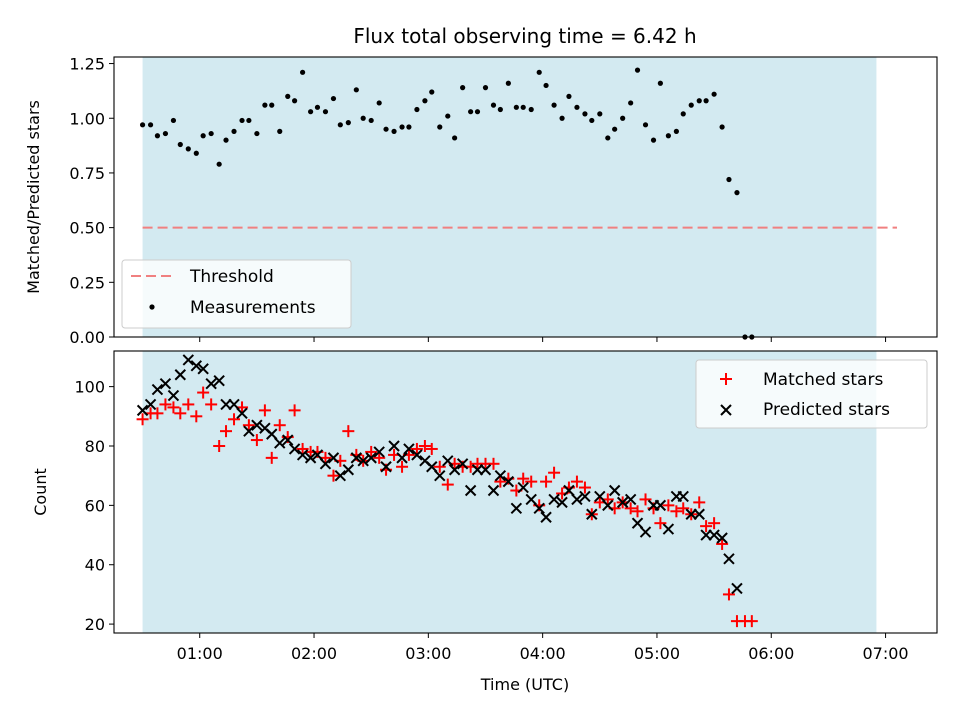  I want to click on top-y-tick-label: 1.25, so click(87, 64).